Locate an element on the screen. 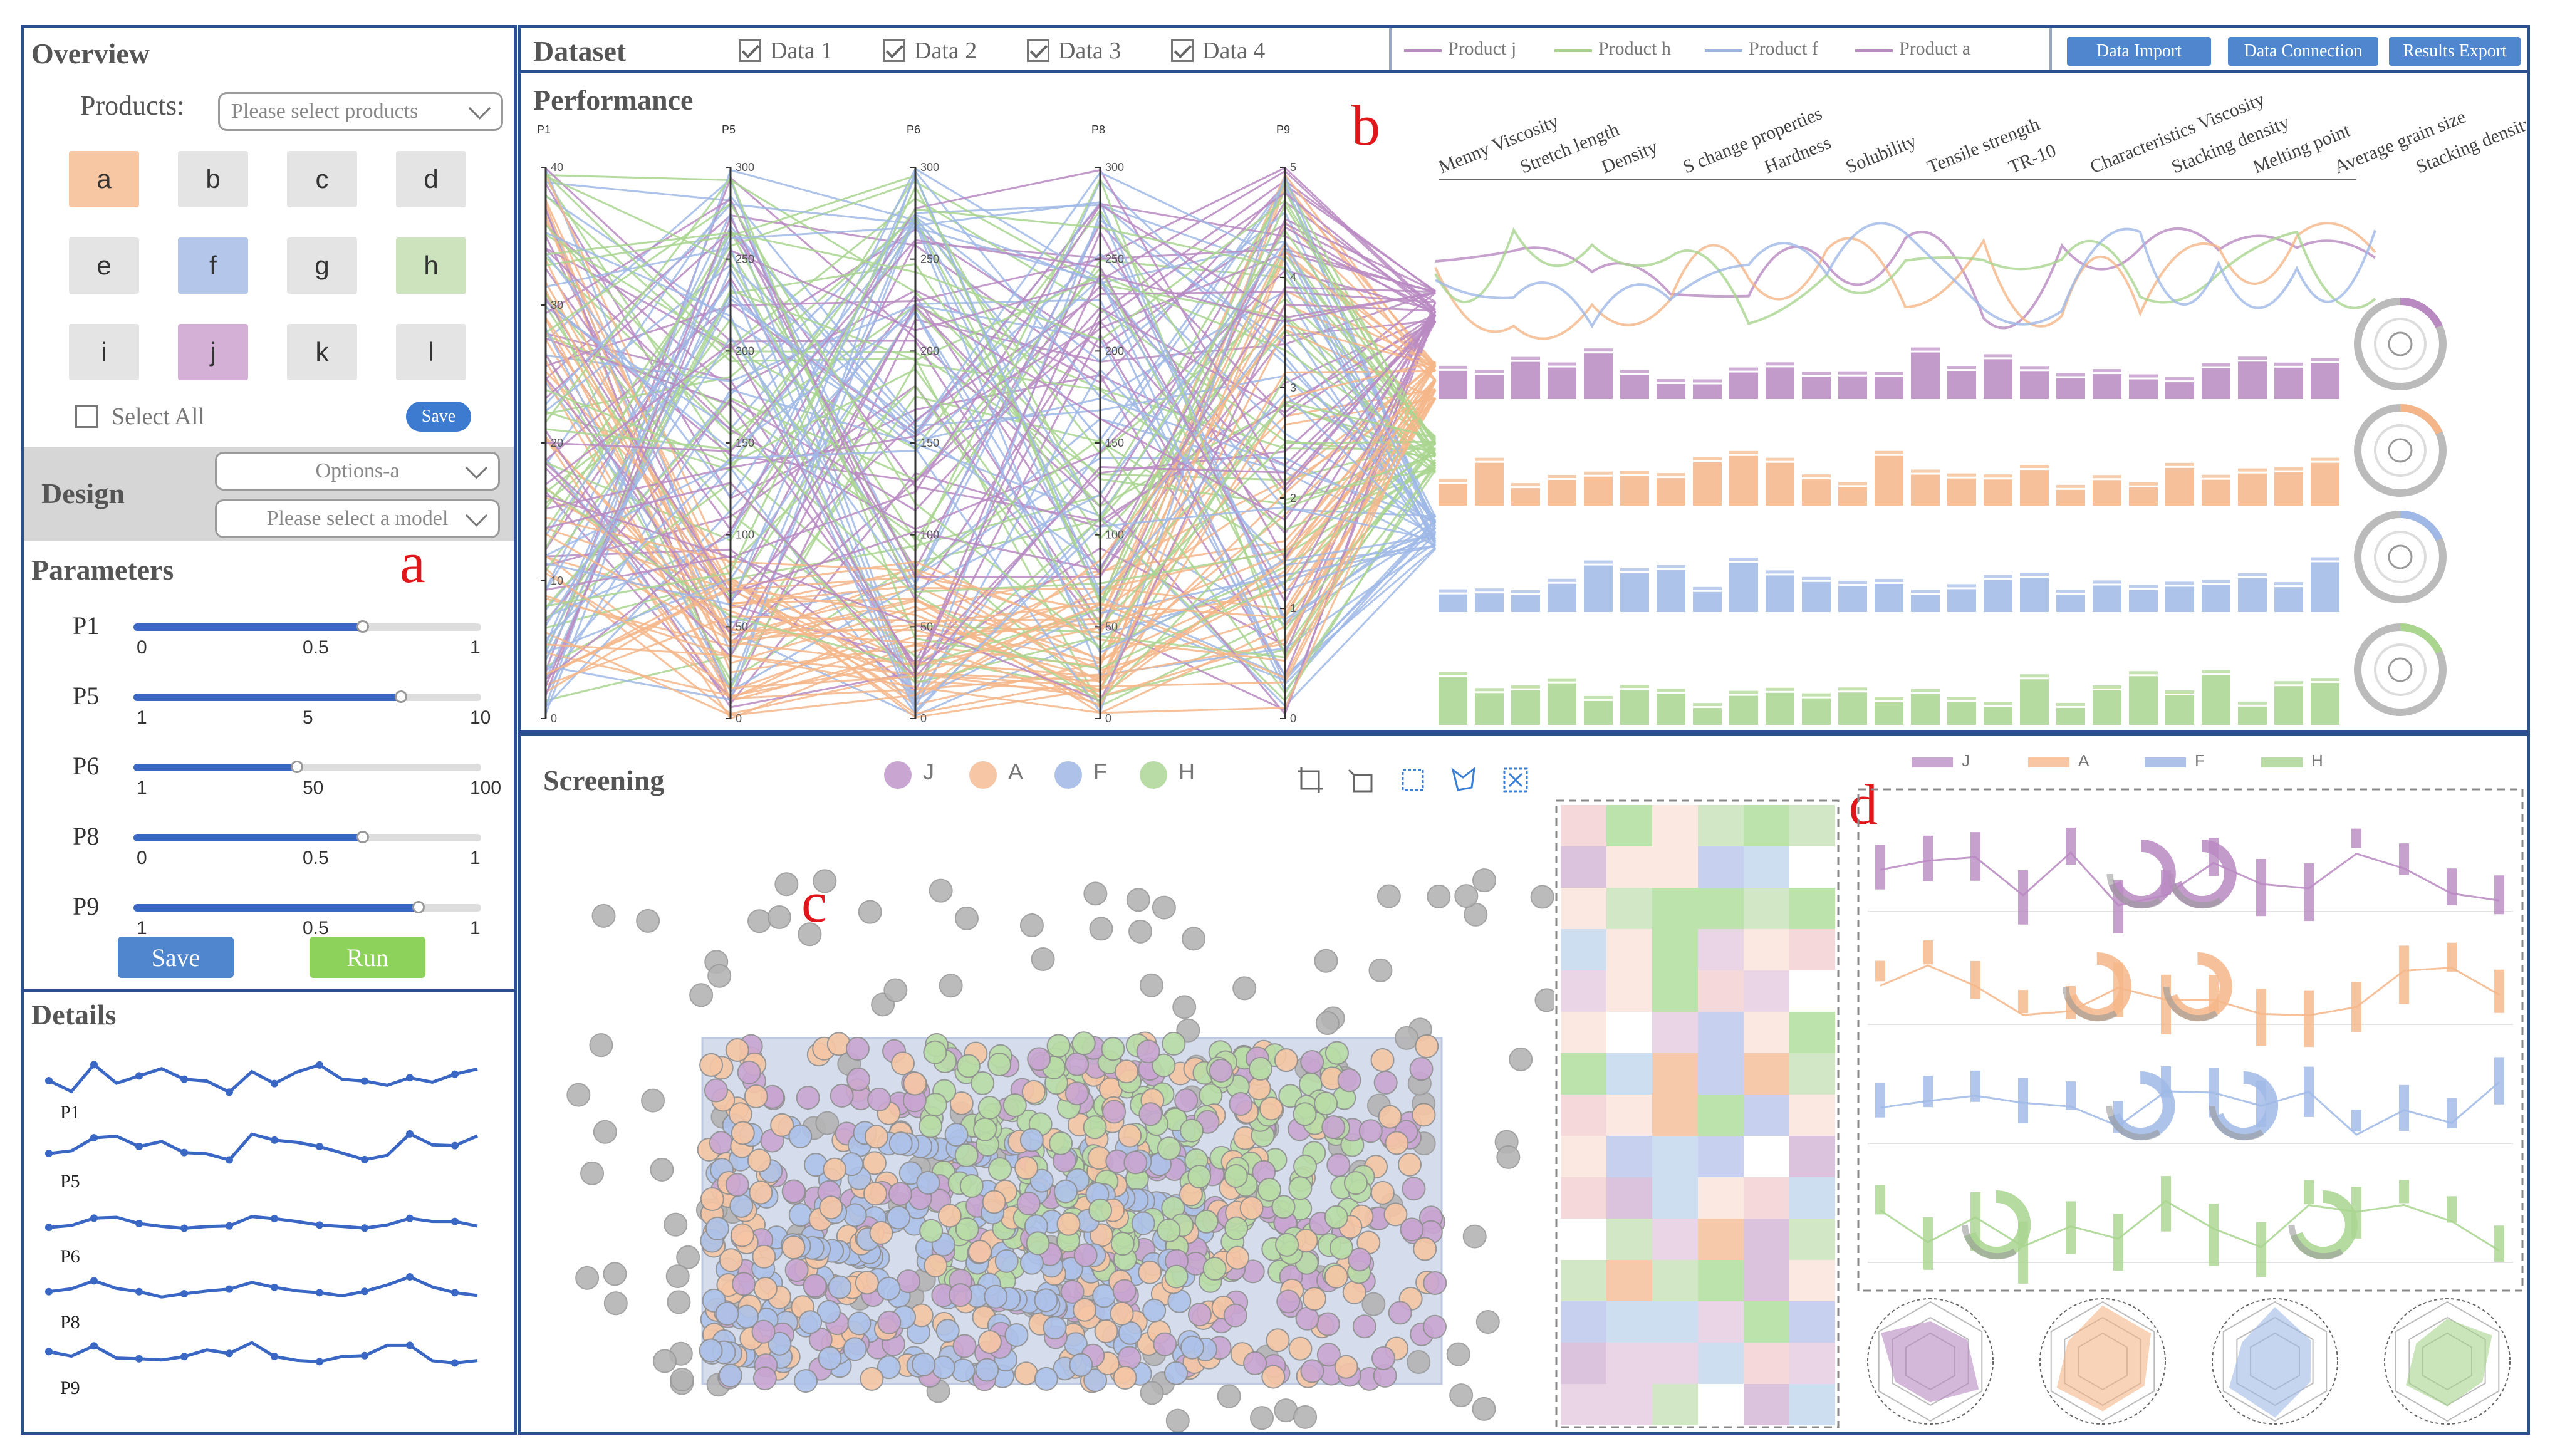 Image resolution: width=2550 pixels, height=1456 pixels. model-select: Please select a model is located at coordinates (357, 518).